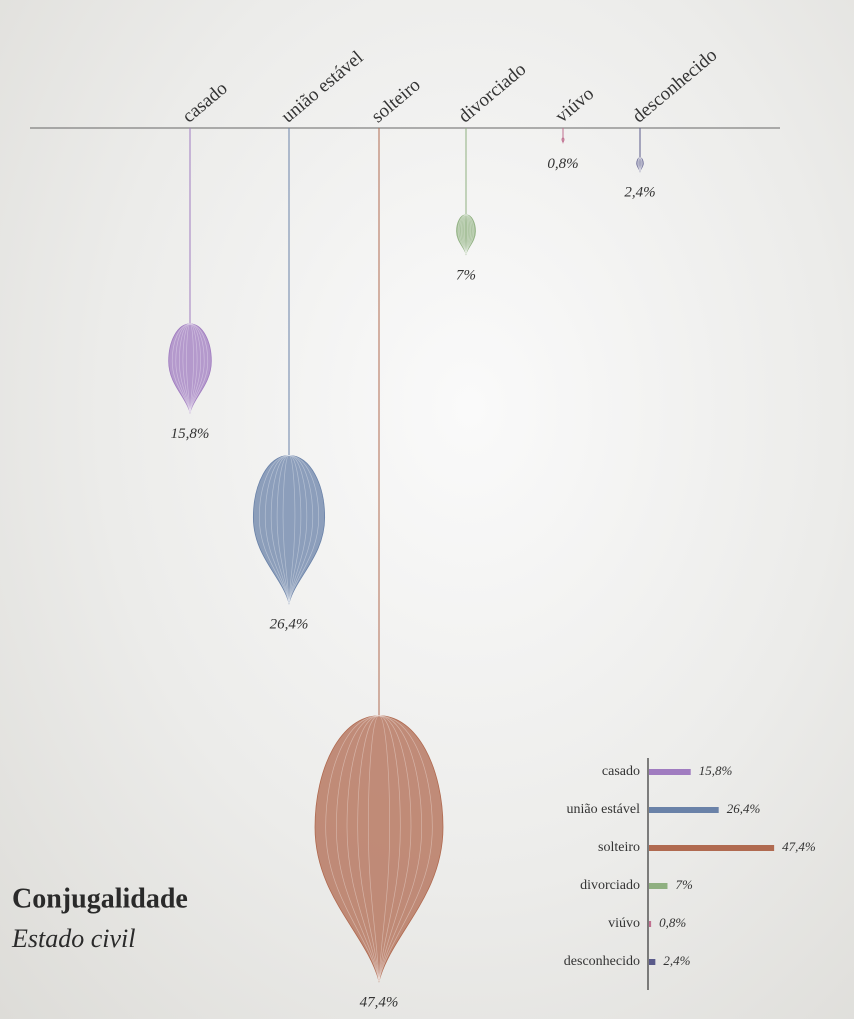  What do you see at coordinates (323, 87) in the screenshot?
I see `category-label: união estável` at bounding box center [323, 87].